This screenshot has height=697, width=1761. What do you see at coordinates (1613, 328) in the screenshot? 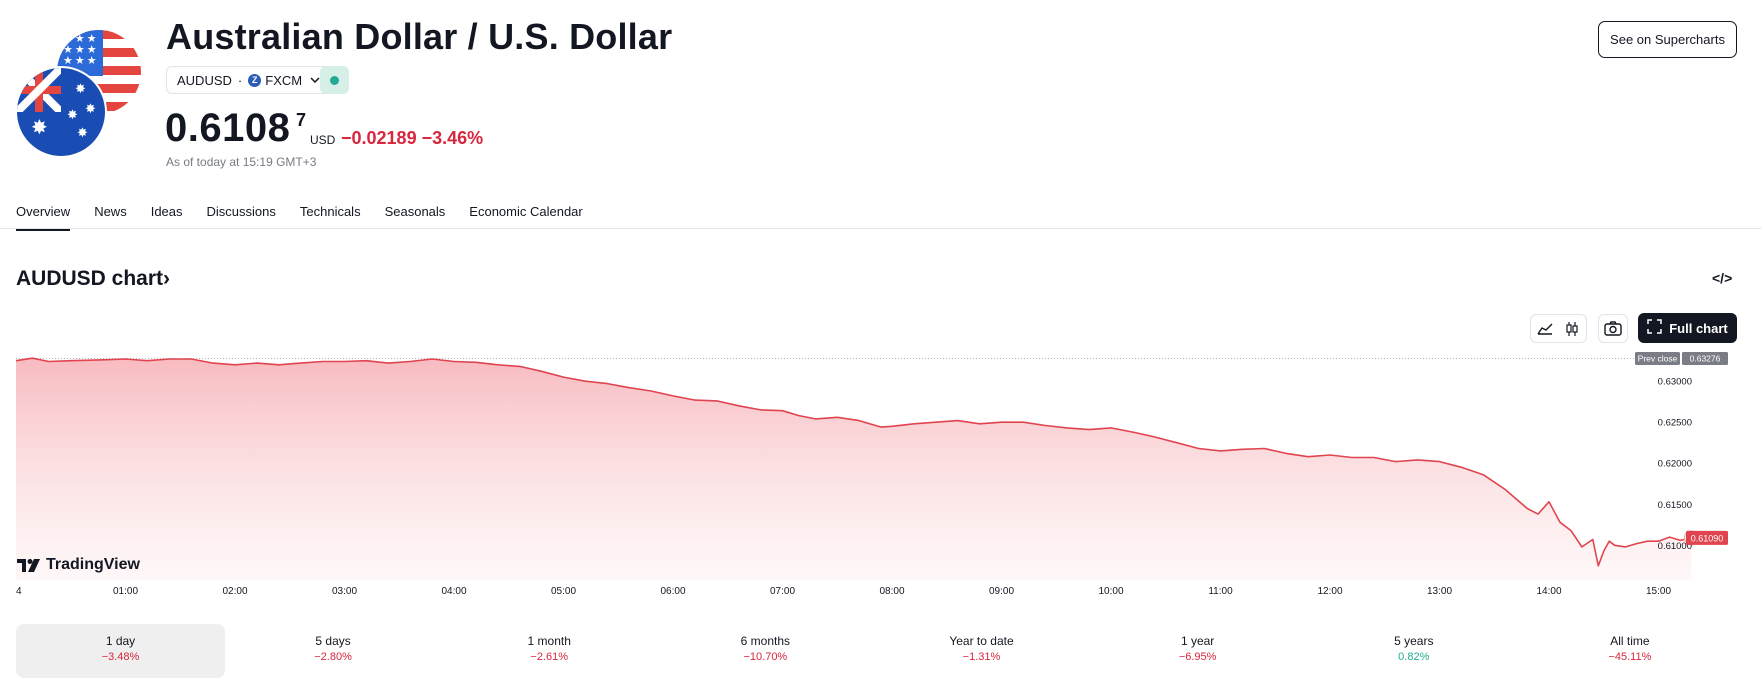
I see `camera-icon` at bounding box center [1613, 328].